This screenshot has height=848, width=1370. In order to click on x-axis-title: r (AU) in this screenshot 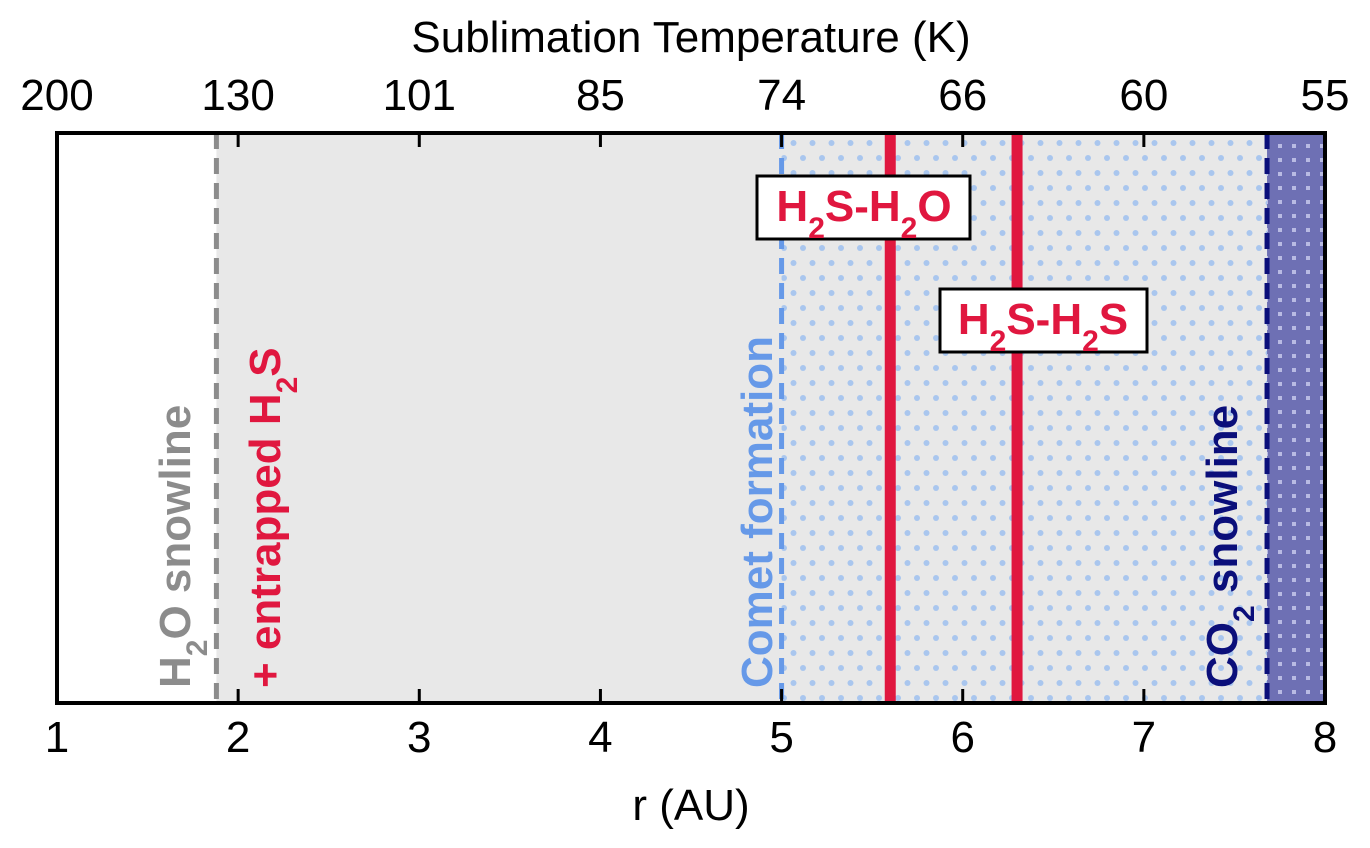, I will do `click(690, 805)`.